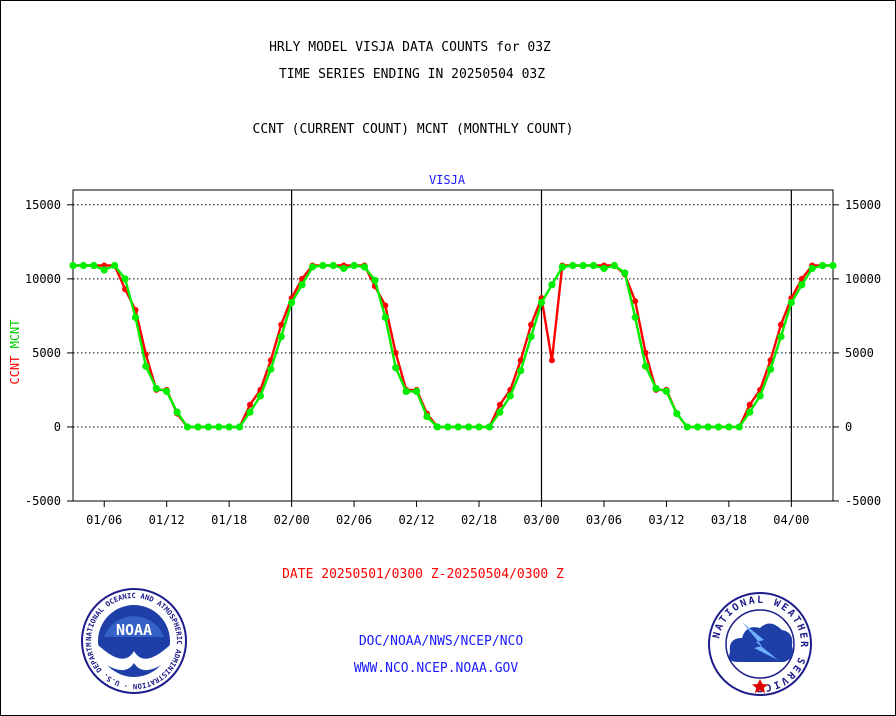 The image size is (896, 716). Describe the element at coordinates (43, 205) in the screenshot. I see `y-tick-label-left: 15000` at that location.